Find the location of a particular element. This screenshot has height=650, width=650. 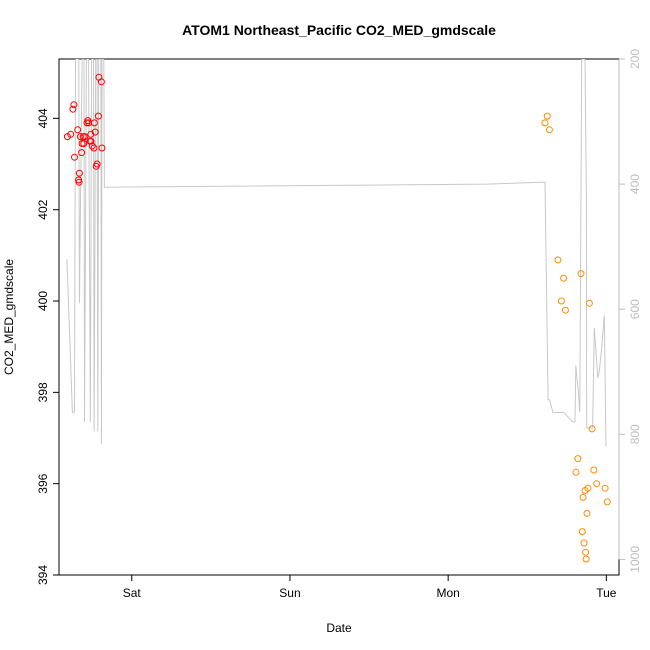

y-axis: 394 396 398 400 402 404 is located at coordinates (47, 346).